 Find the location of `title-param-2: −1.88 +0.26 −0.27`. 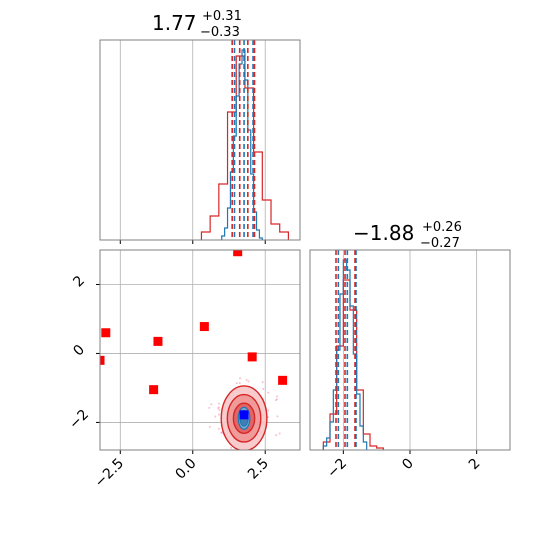

title-param-2: −1.88 +0.26 −0.27 is located at coordinates (407, 235).